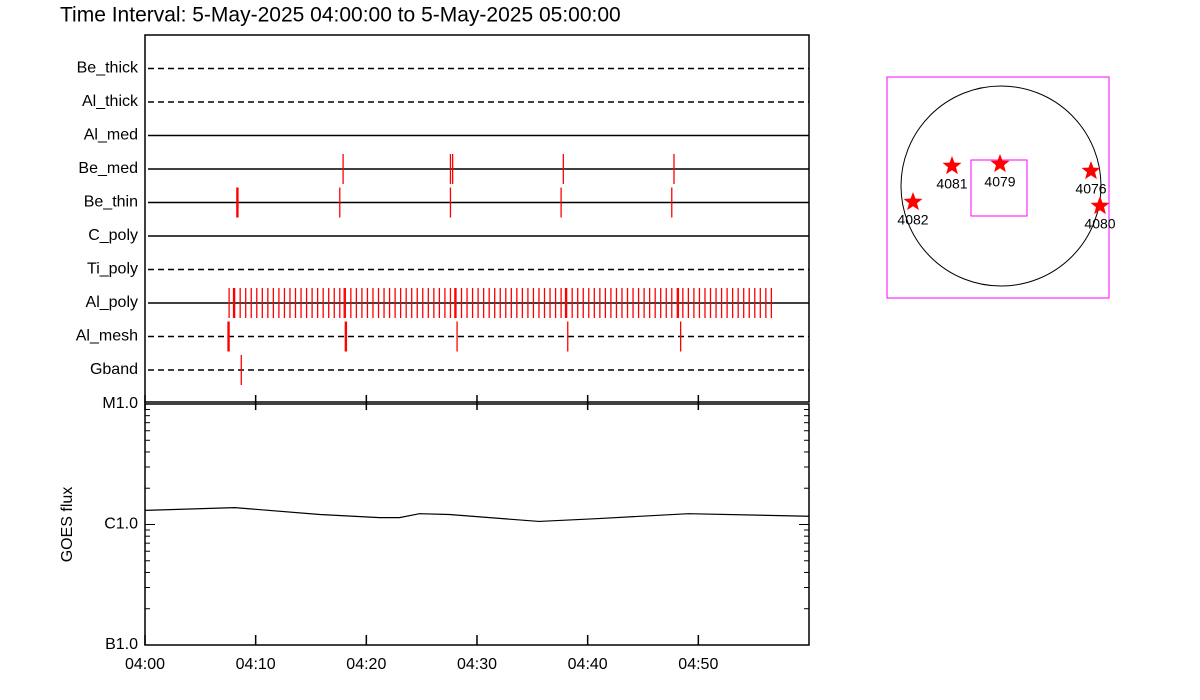 The width and height of the screenshot is (1200, 700). Describe the element at coordinates (67, 525) in the screenshot. I see `y-axis-label: GOES flux` at that location.